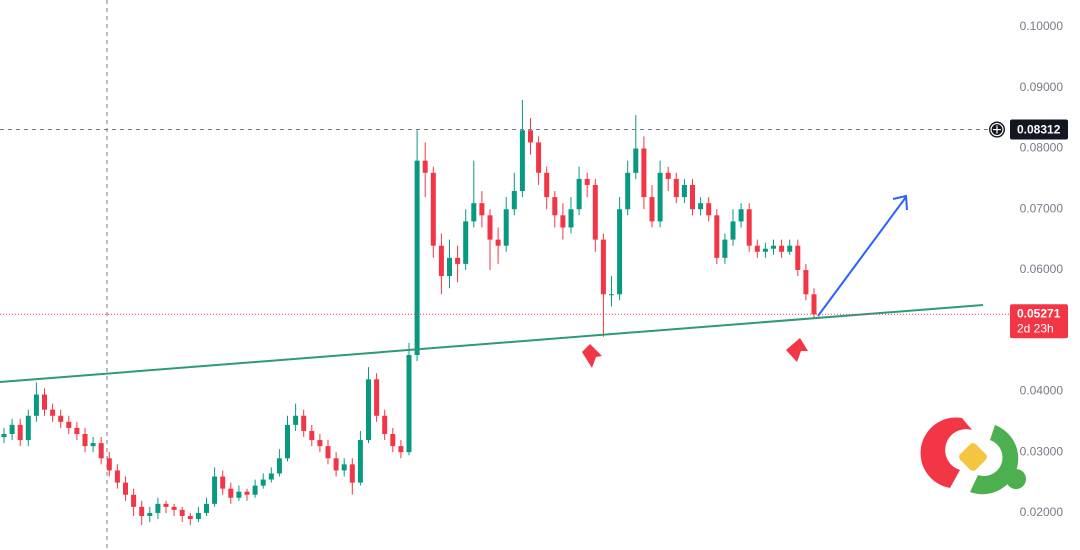  I want to click on y-tick-label: 0.02000, so click(1042, 512).